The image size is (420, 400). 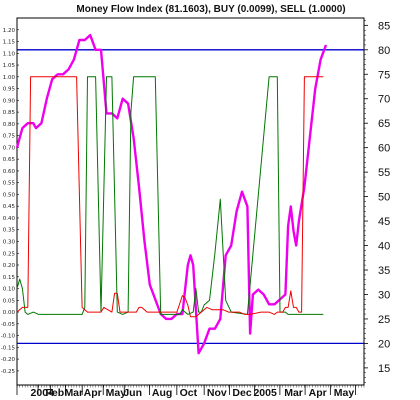 What do you see at coordinates (384, 271) in the screenshot?
I see `right-axis-tick-label: 35` at bounding box center [384, 271].